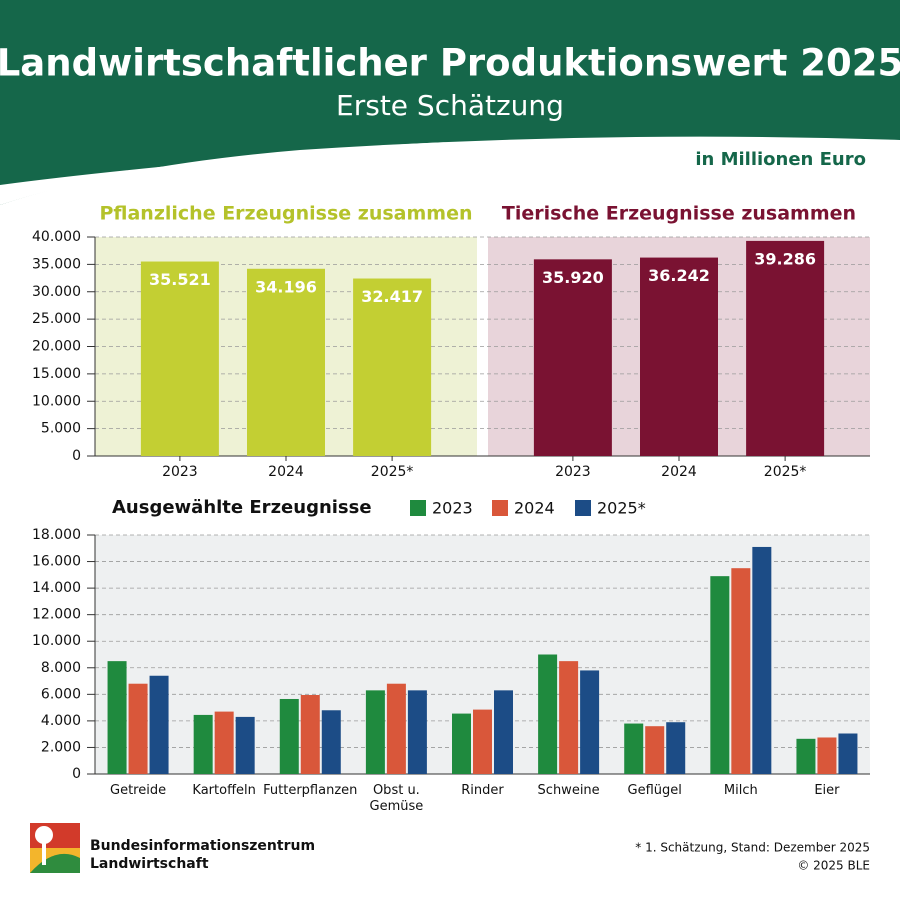 The width and height of the screenshot is (900, 904). Describe the element at coordinates (56, 319) in the screenshot. I see `y-tick-label: 25.000` at that location.